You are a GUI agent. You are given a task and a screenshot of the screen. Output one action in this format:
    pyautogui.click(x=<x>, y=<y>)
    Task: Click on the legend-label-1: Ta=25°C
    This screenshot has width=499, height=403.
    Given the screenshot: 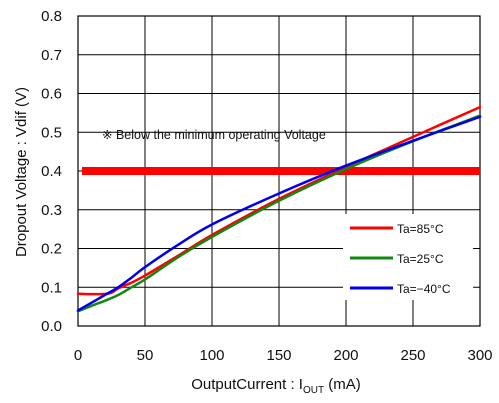 What is the action you would take?
    pyautogui.click(x=420, y=259)
    